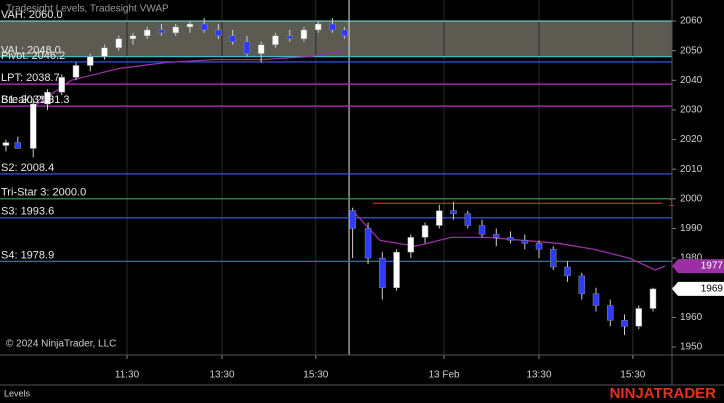 This screenshot has height=403, width=724. Describe the element at coordinates (691, 317) in the screenshot. I see `y-tick-label: 1960` at that location.